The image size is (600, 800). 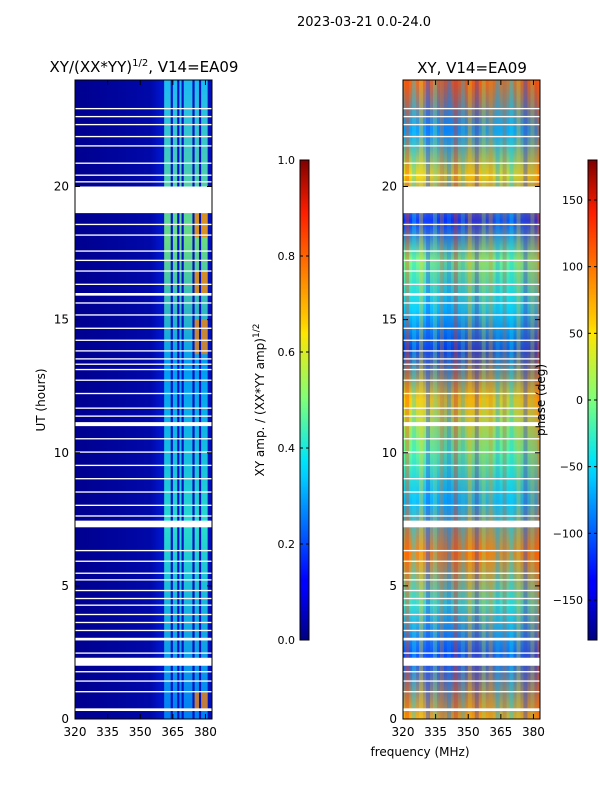 I want to click on phase-colorbar-ticks: −150 −100 −50 0 50 100 150, so click(x=575, y=400).